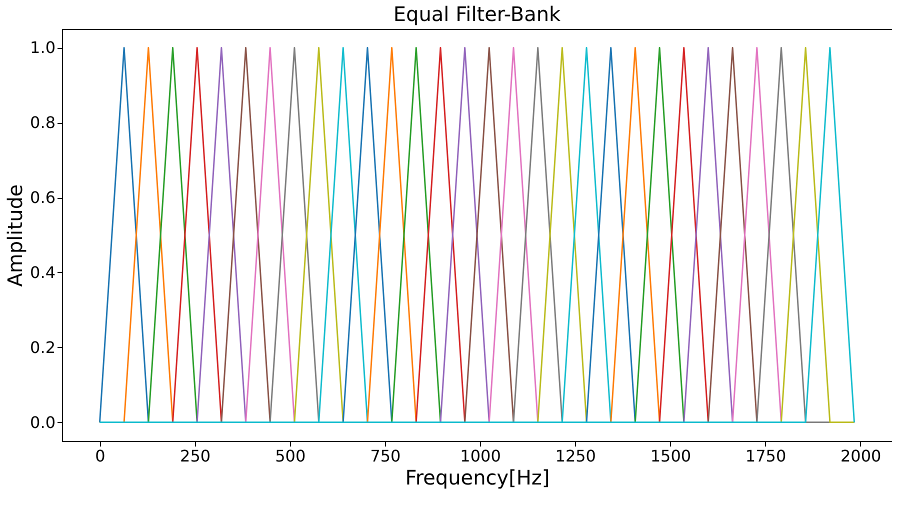  Describe the element at coordinates (100, 456) in the screenshot. I see `x-tick-label: 0` at that location.